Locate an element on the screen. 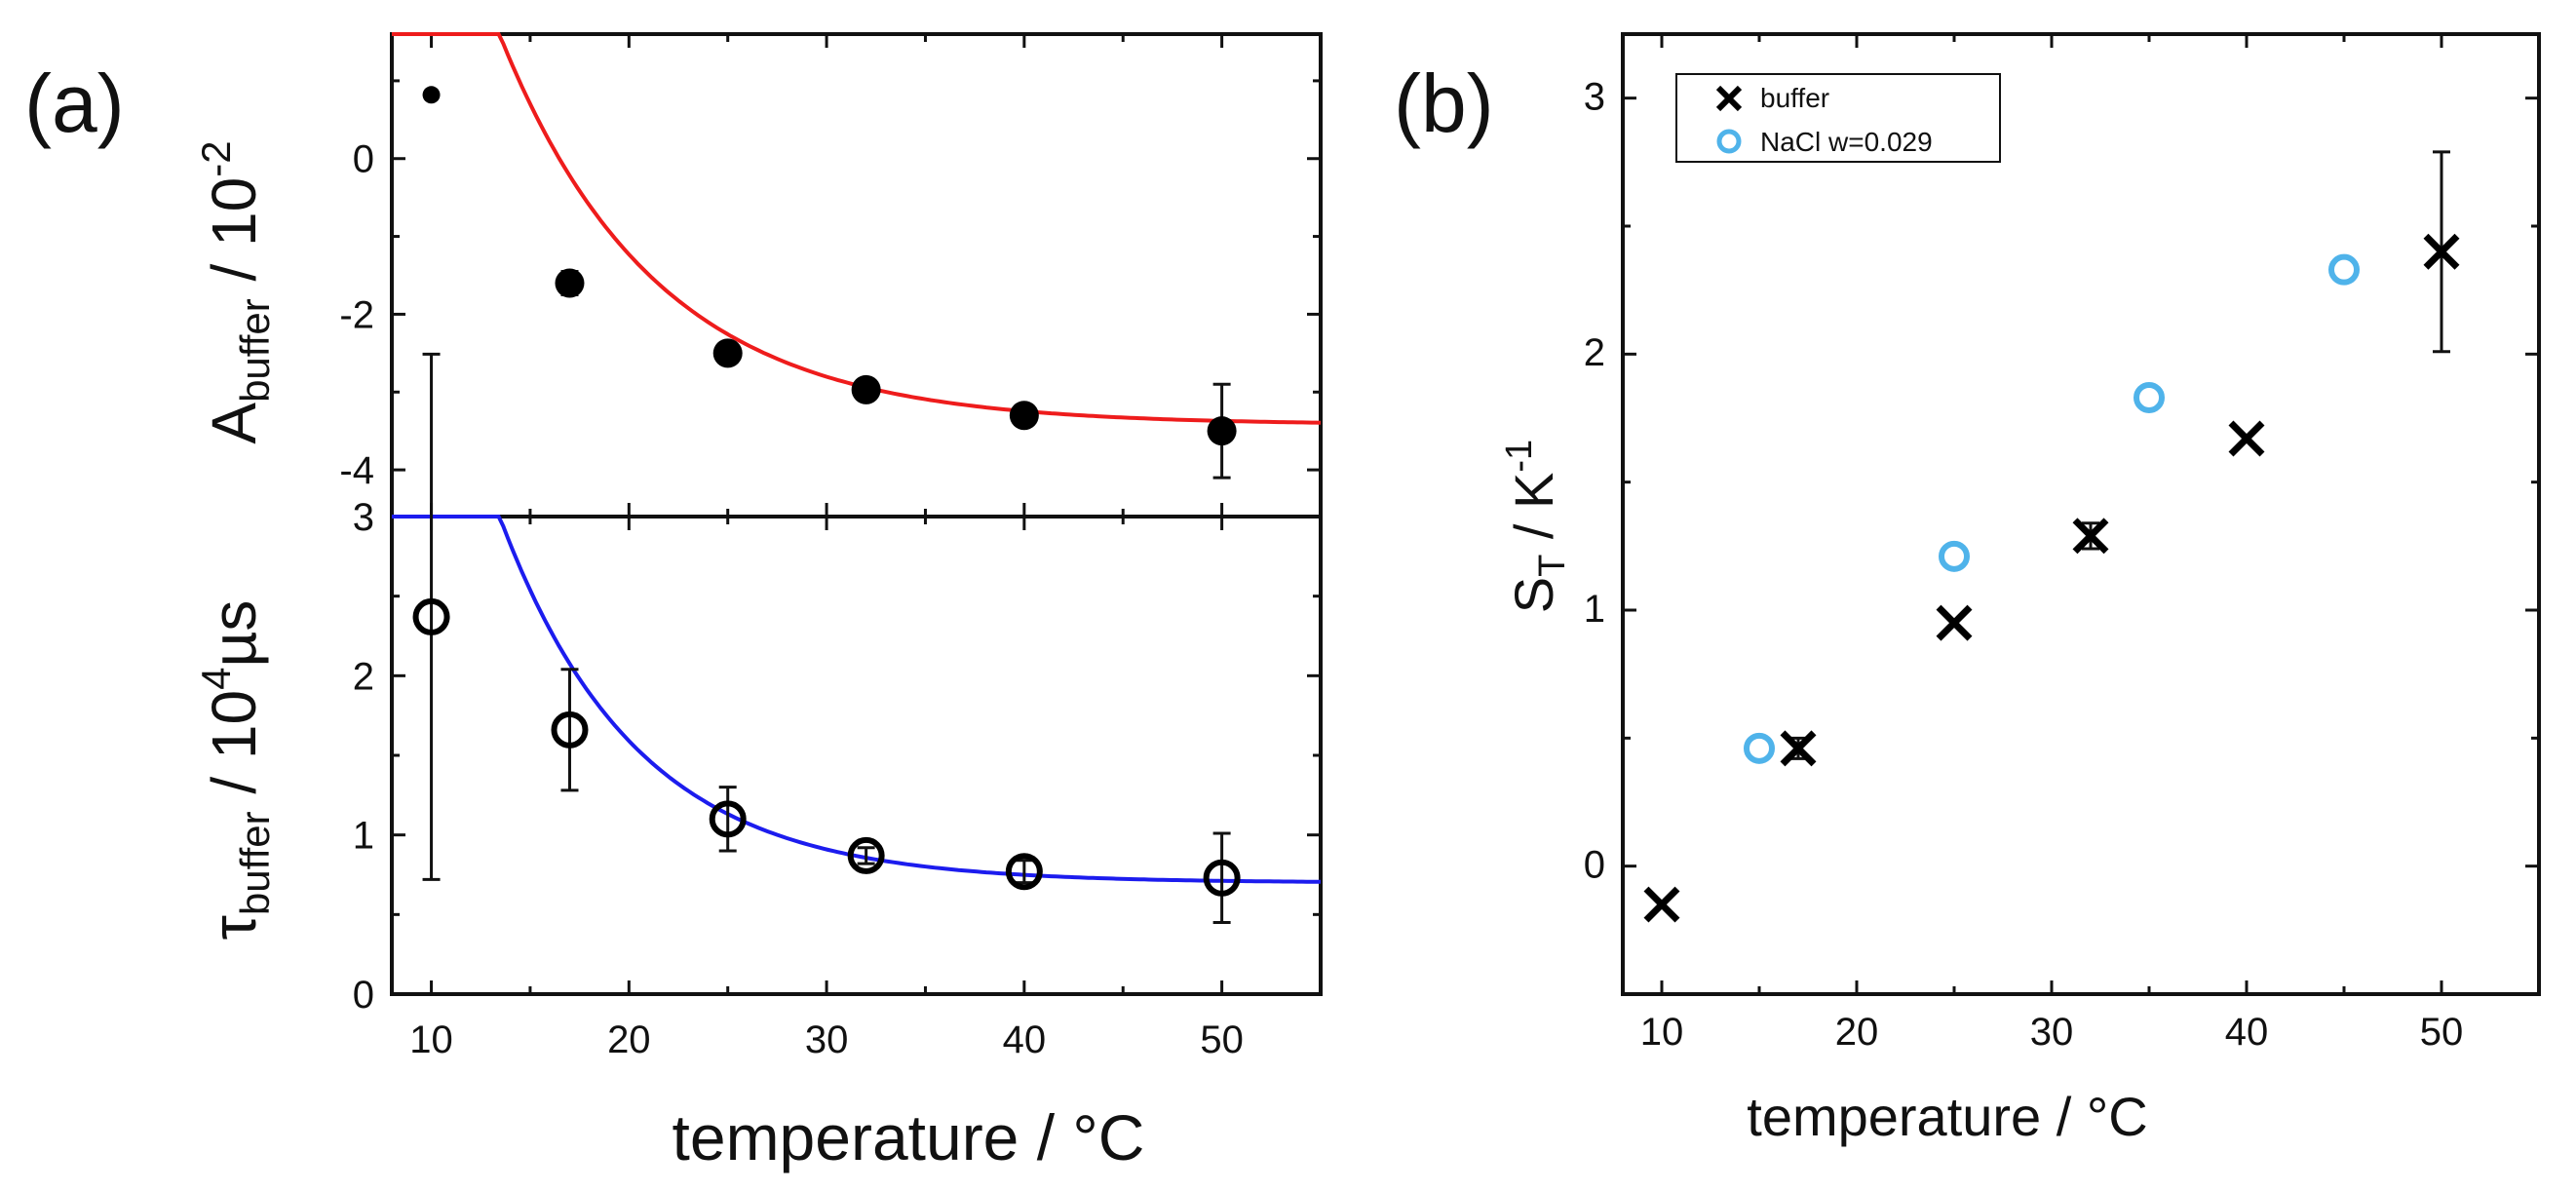 Image resolution: width=2576 pixels, height=1191 pixels. ylabel-b-main: S is located at coordinates (1533, 595).